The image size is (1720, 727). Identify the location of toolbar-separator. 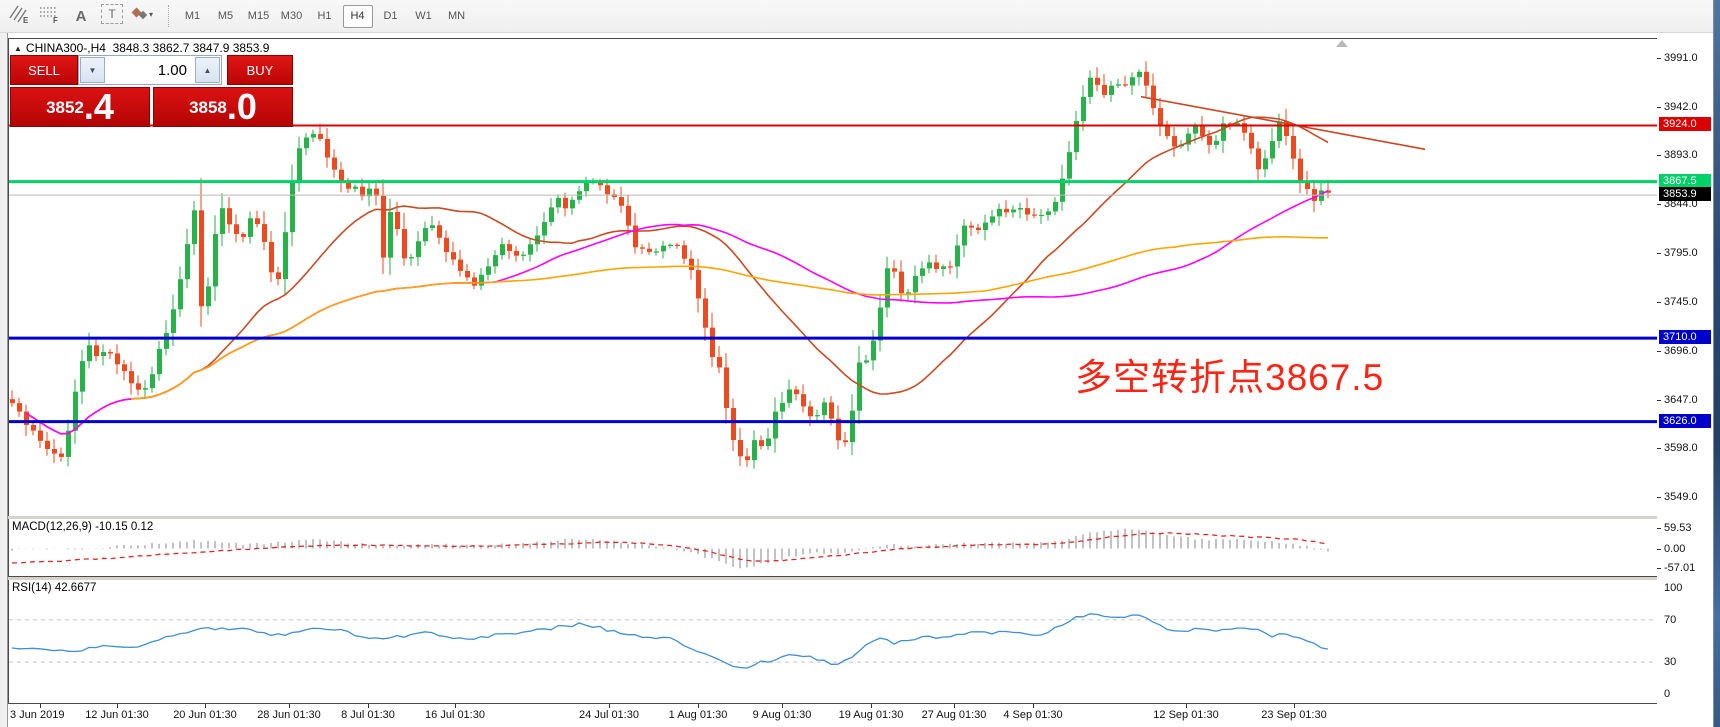
(169, 16).